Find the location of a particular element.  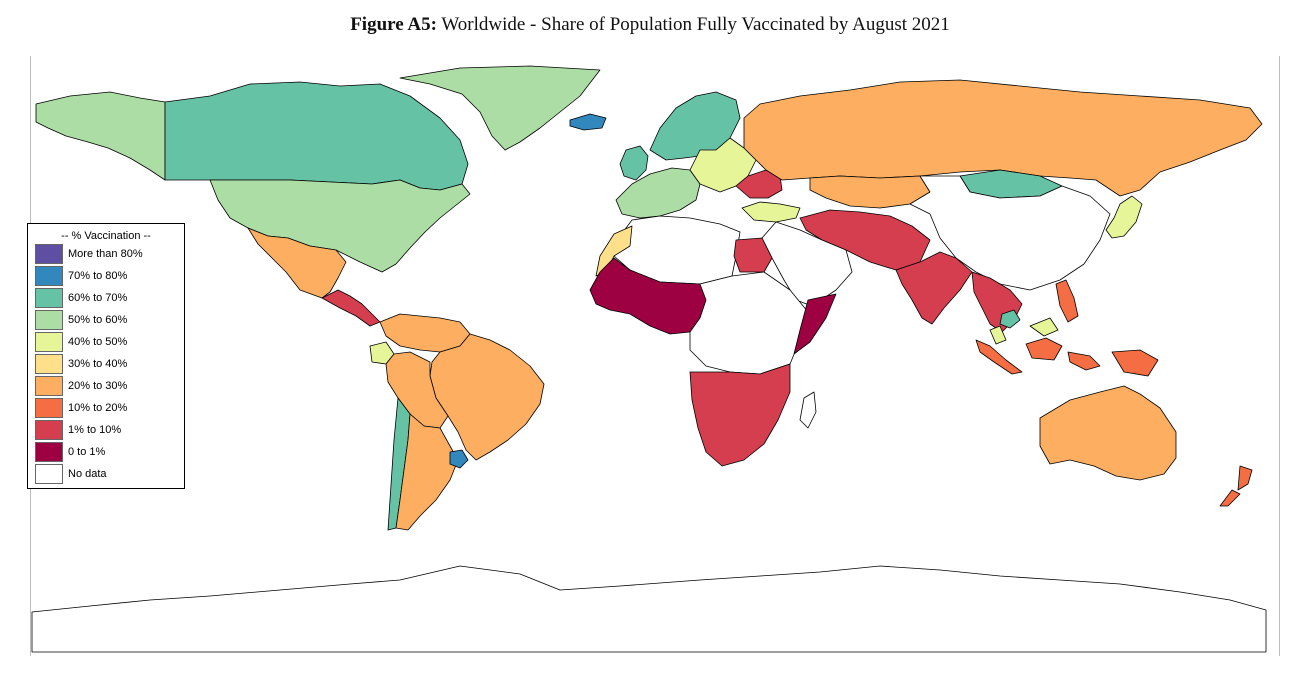

legend-item: 1% to 10% is located at coordinates (78, 430).